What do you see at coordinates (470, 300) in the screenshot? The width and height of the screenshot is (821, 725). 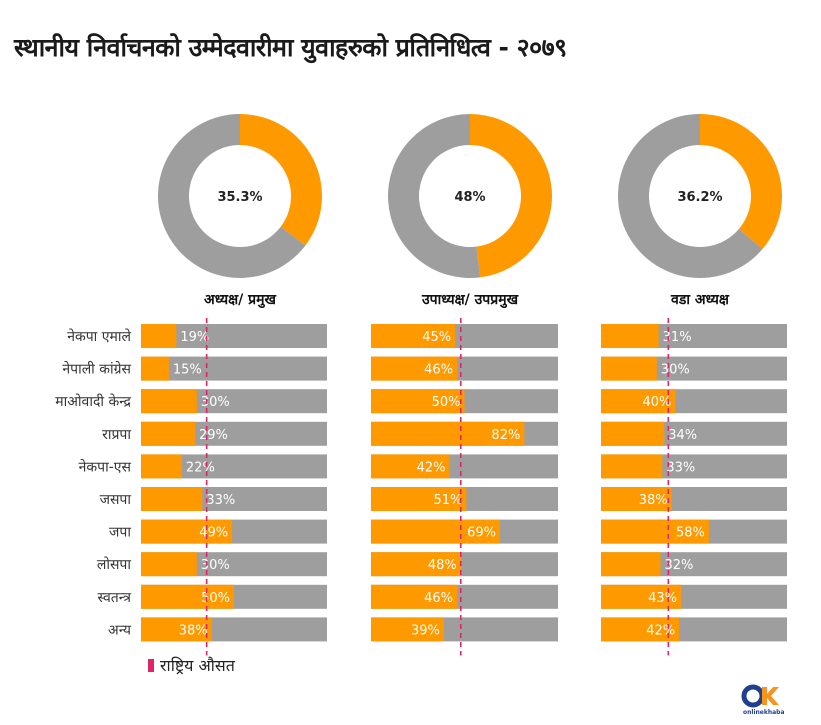 I see `panel-title: उपाध्यक्ष/ उपप्रमुख` at bounding box center [470, 300].